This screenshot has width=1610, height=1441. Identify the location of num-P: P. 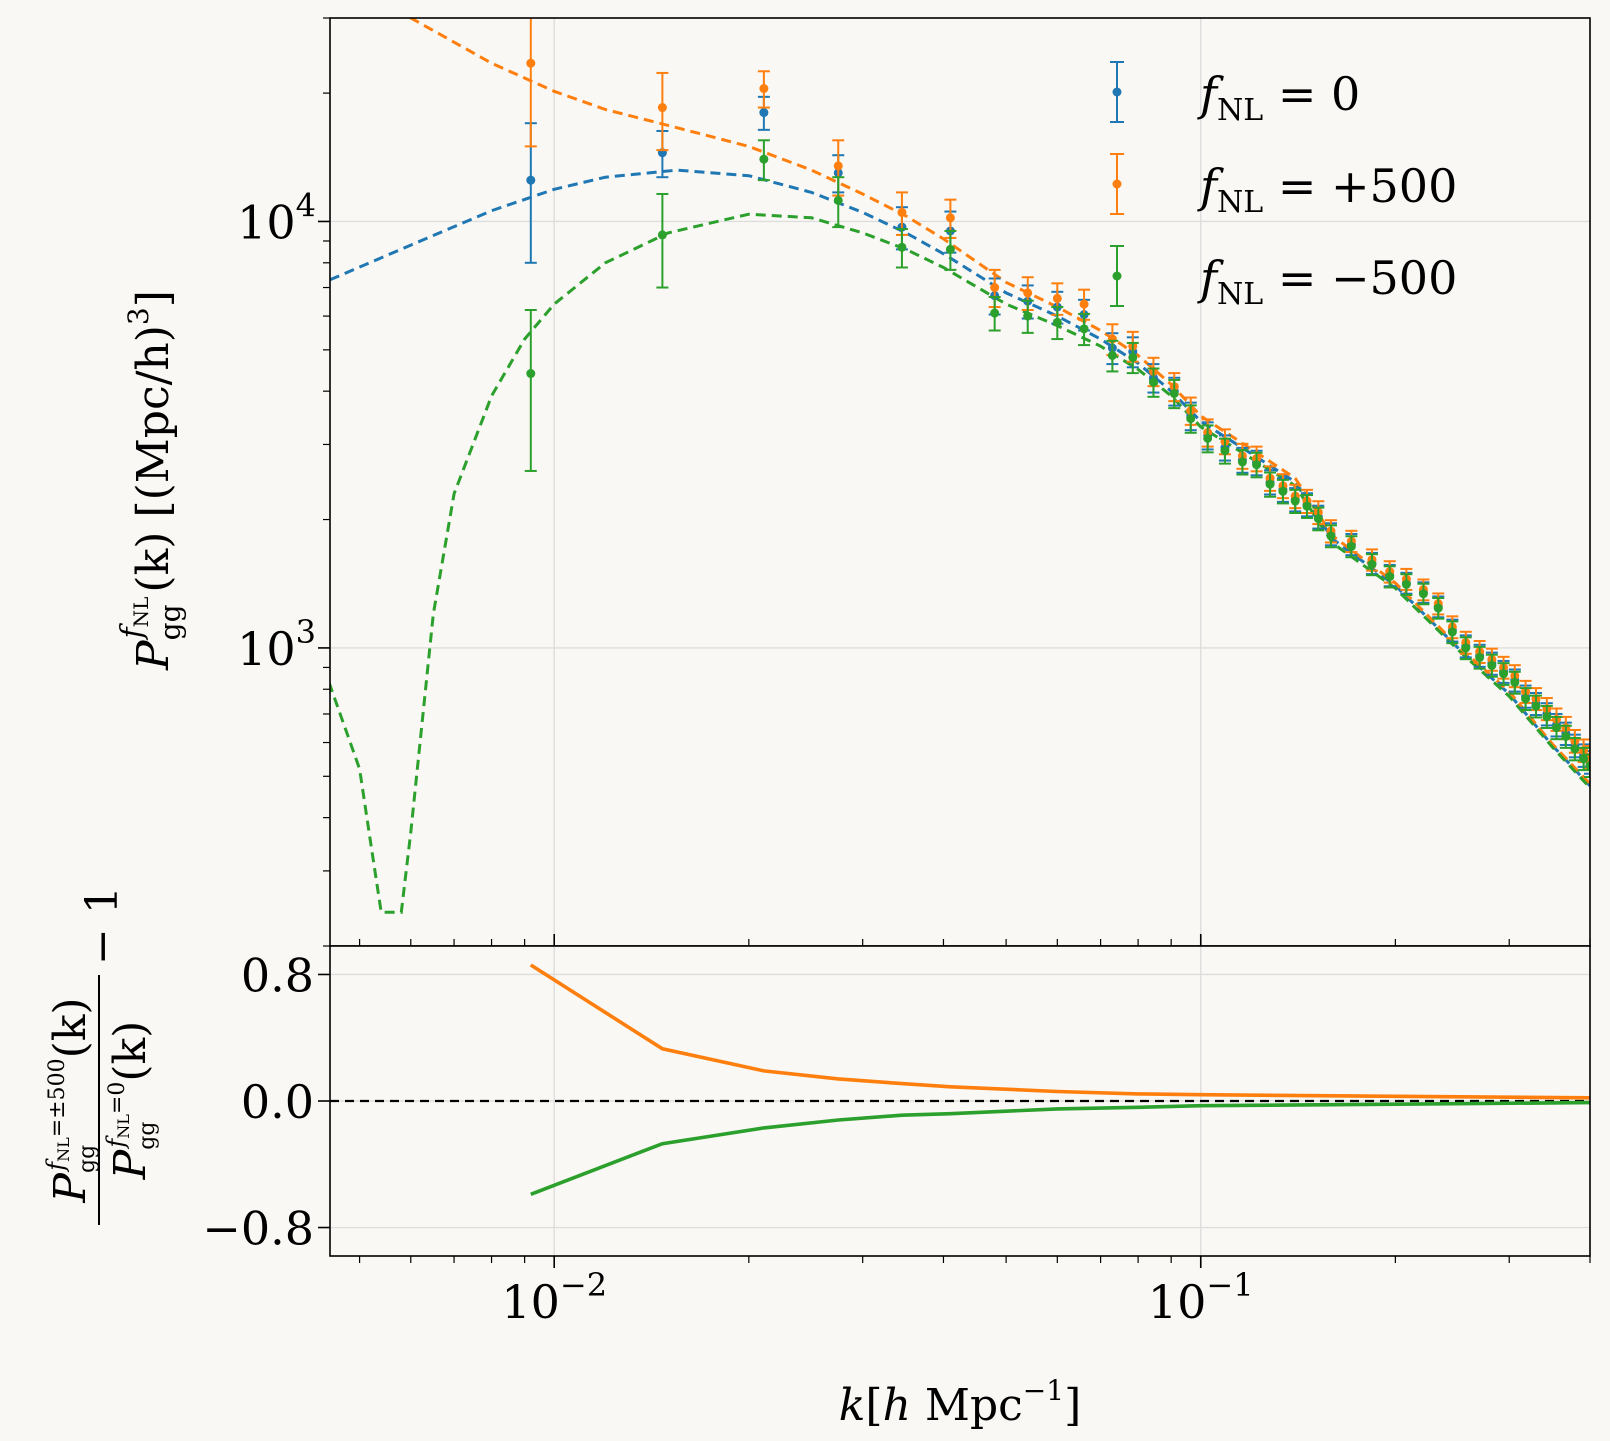
(70, 1188).